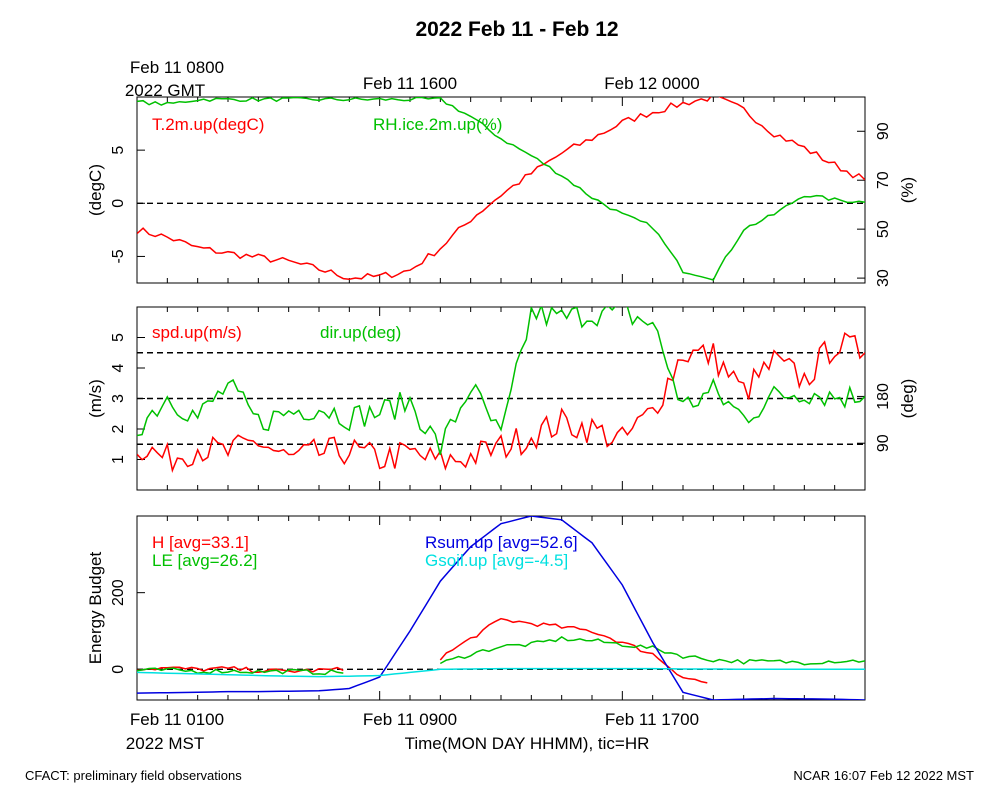 The height and width of the screenshot is (800, 1000). What do you see at coordinates (907, 190) in the screenshot?
I see `y-axis-label-right: (%)` at bounding box center [907, 190].